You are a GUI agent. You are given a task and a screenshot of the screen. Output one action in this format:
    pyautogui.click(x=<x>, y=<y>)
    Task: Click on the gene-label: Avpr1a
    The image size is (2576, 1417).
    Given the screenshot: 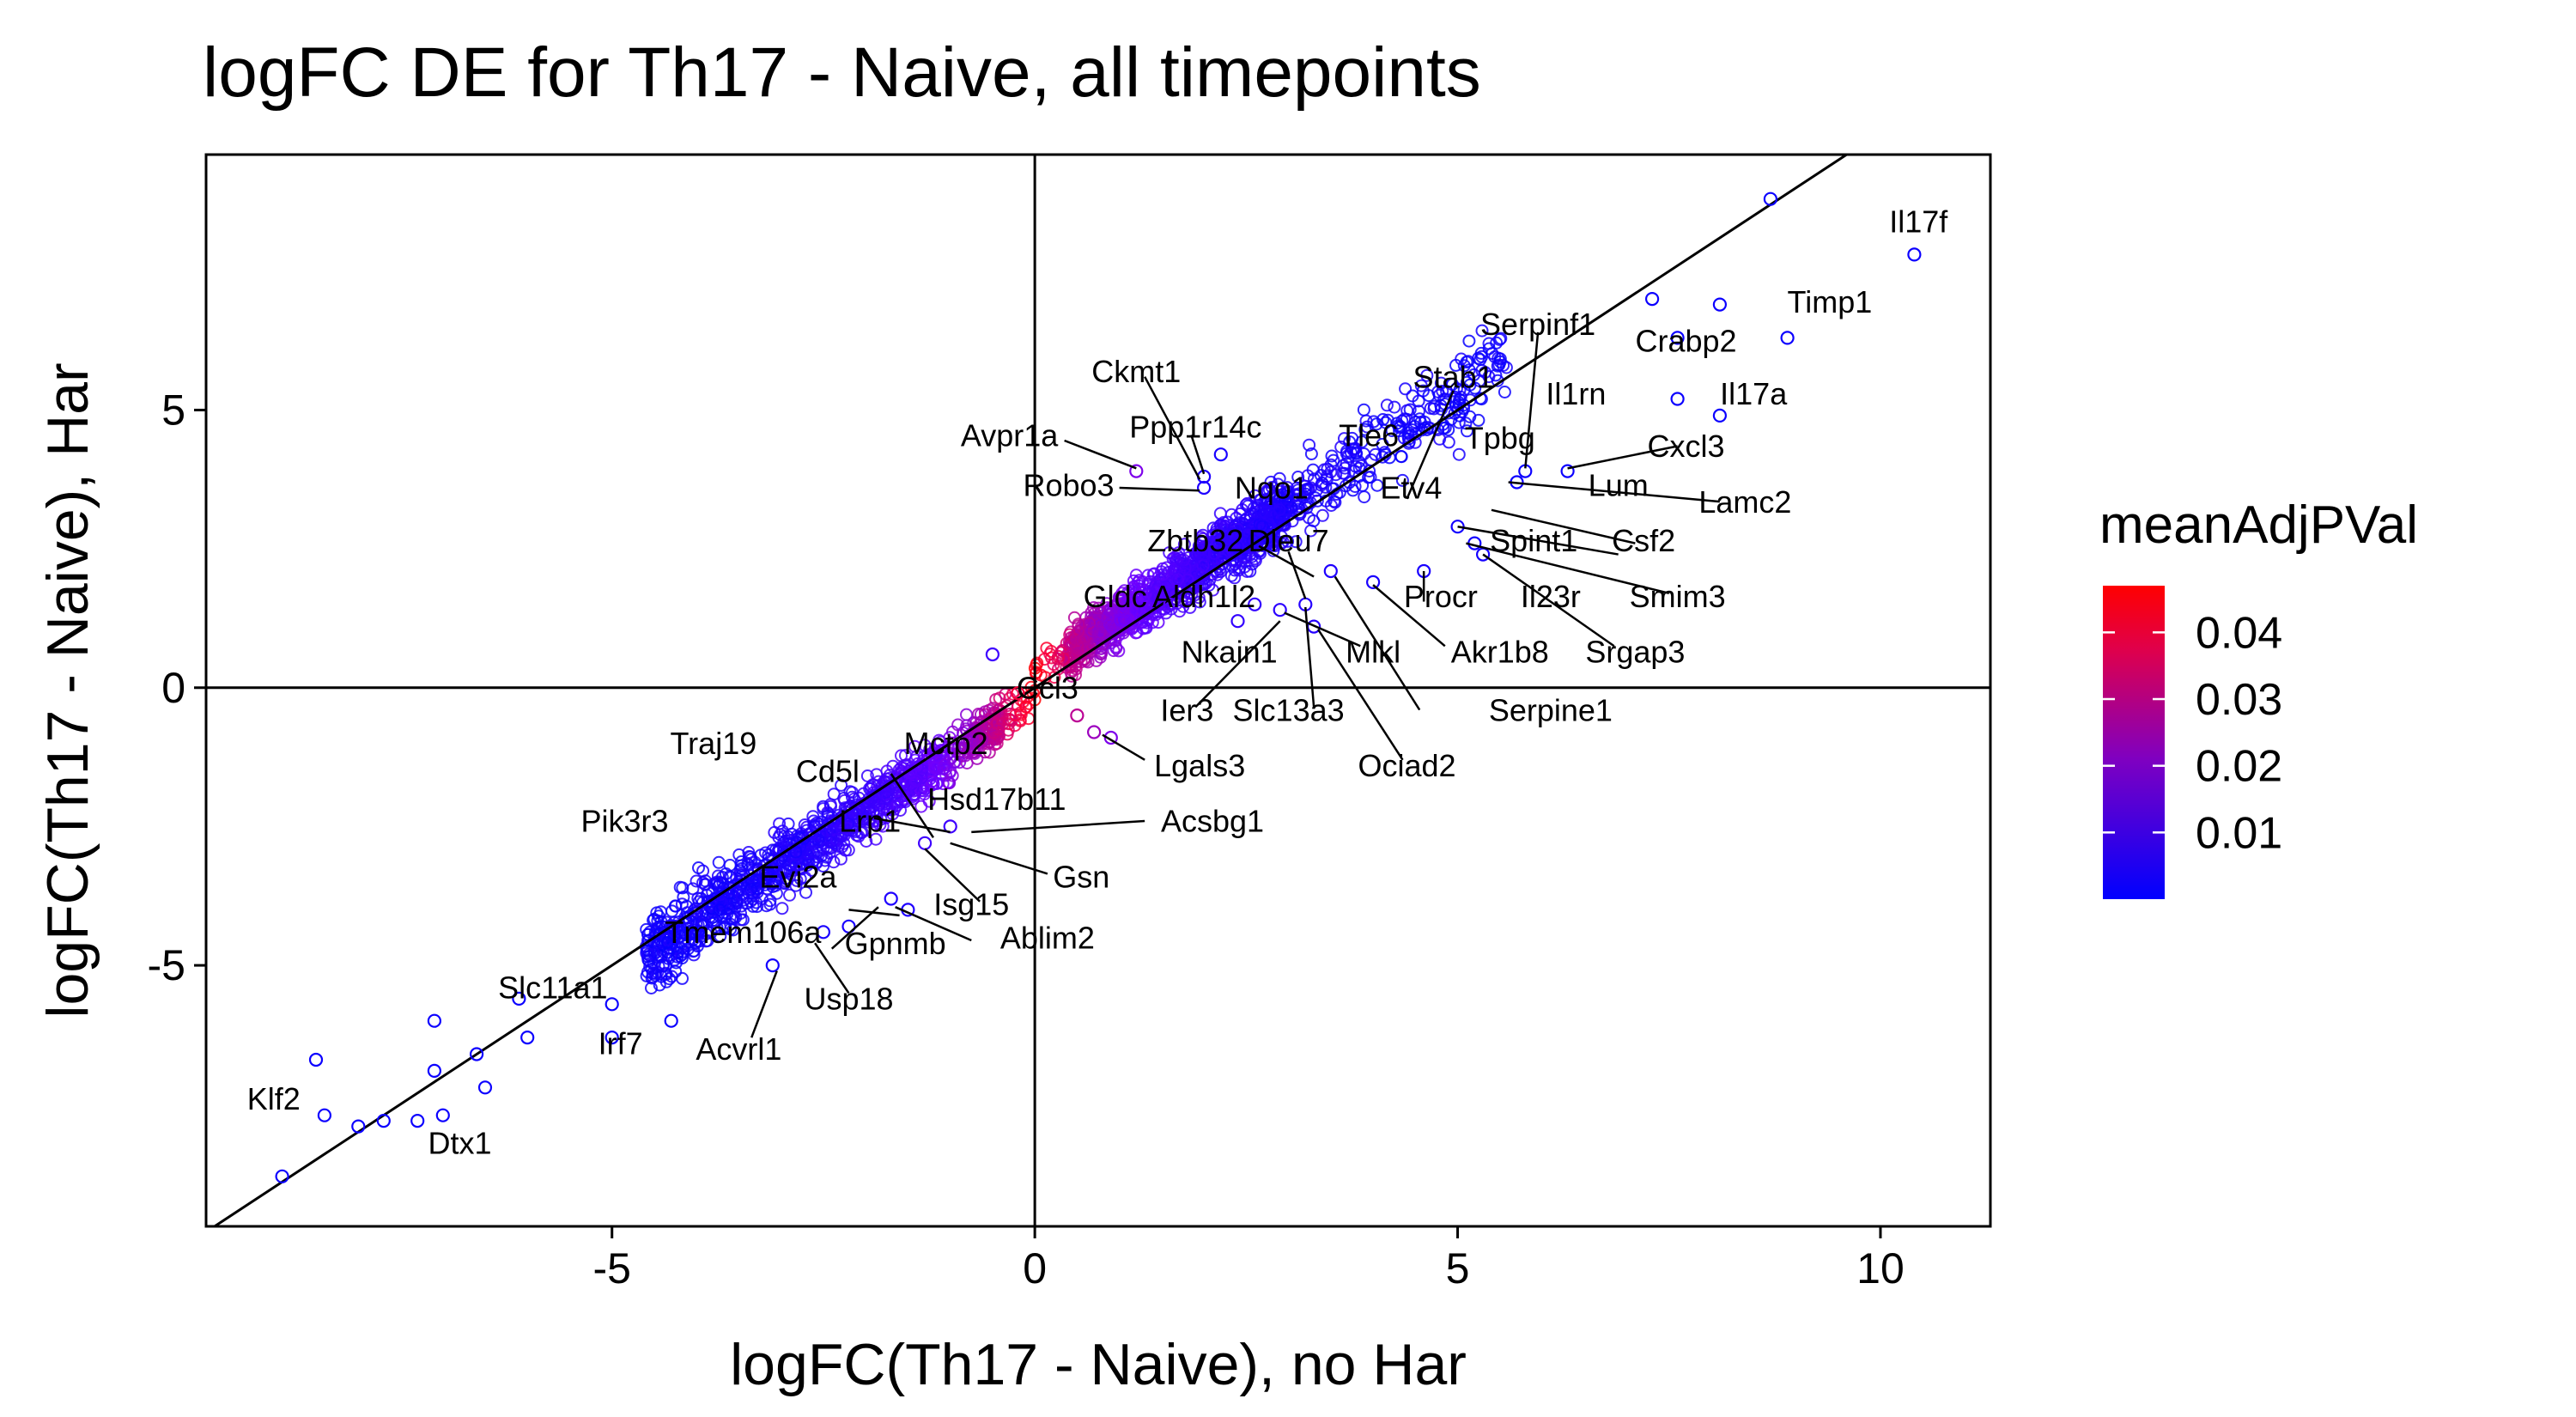 What is the action you would take?
    pyautogui.click(x=1010, y=435)
    